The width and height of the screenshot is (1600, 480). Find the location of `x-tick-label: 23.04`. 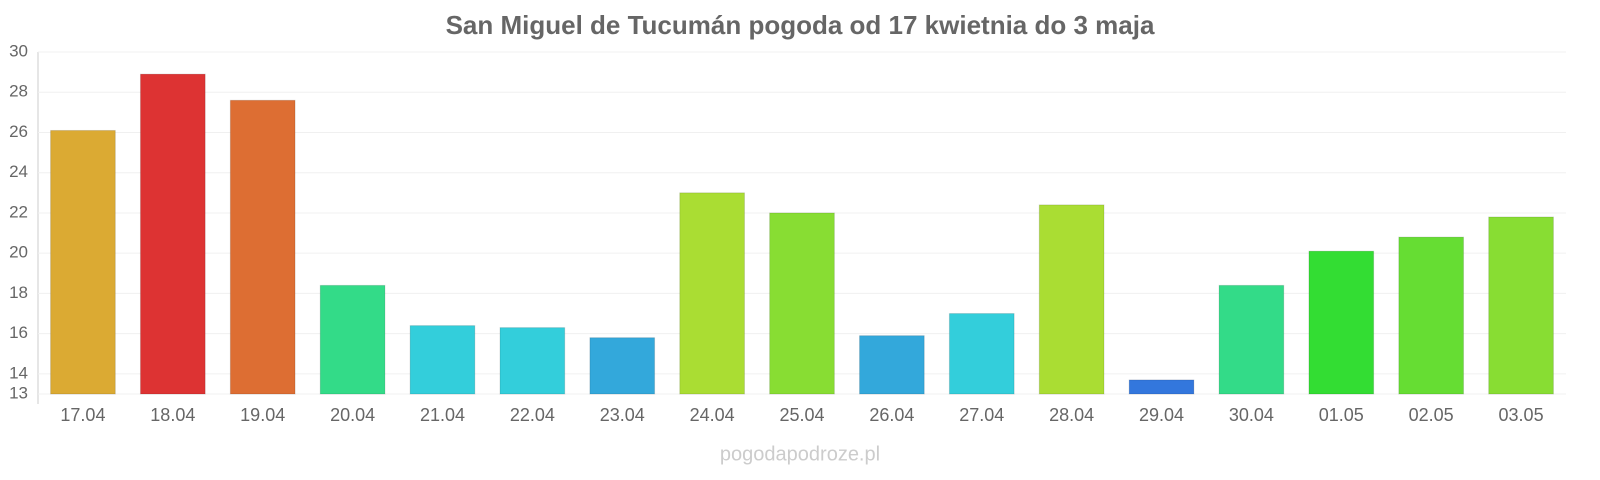

x-tick-label: 23.04 is located at coordinates (622, 415).